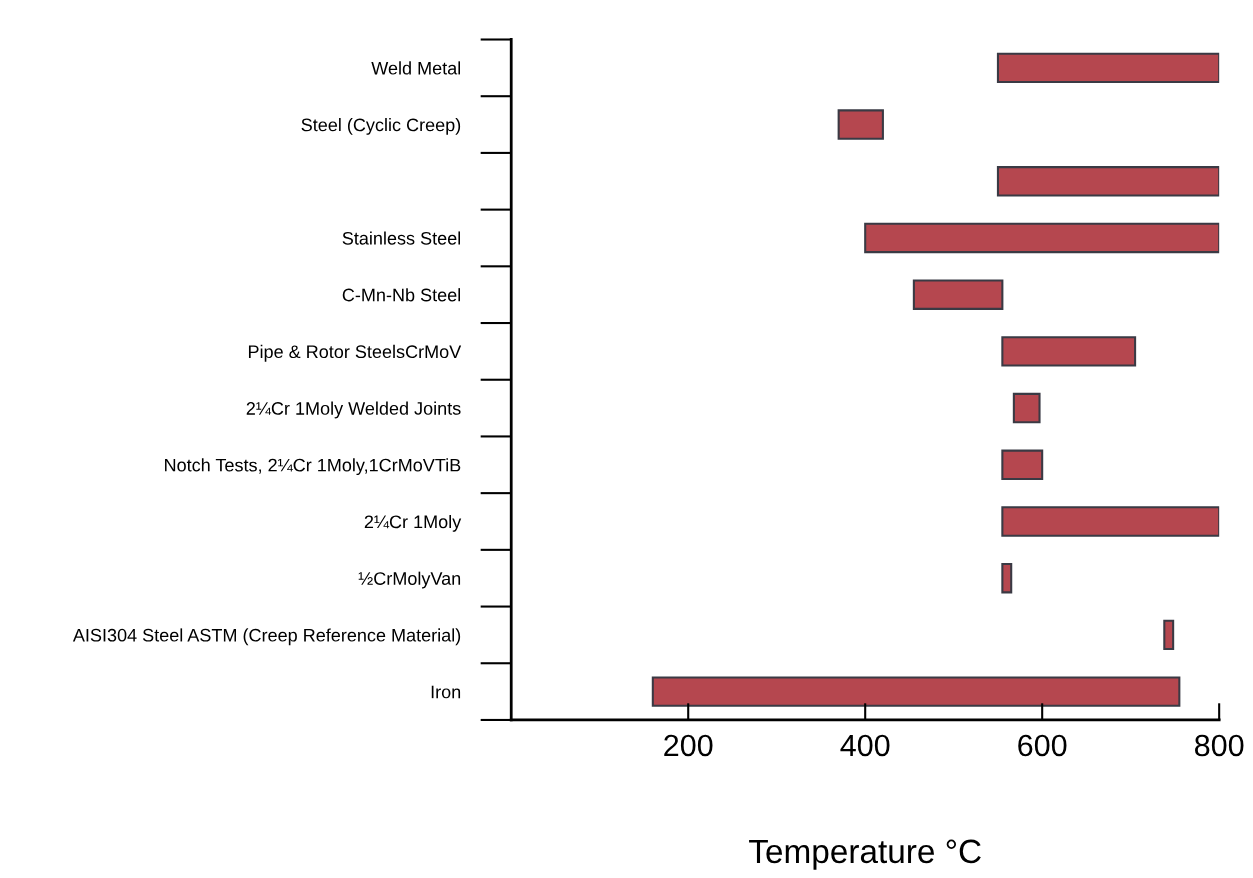 The height and width of the screenshot is (878, 1253). I want to click on y-tick-label: Stainless Steel, so click(401, 238).